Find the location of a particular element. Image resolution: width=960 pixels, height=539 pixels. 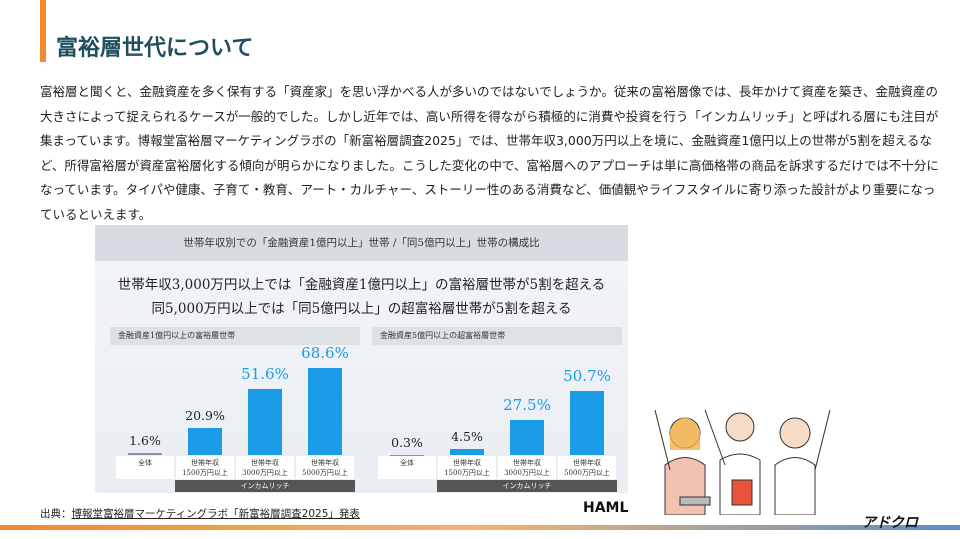

value-label: 4.5% is located at coordinates (467, 437).